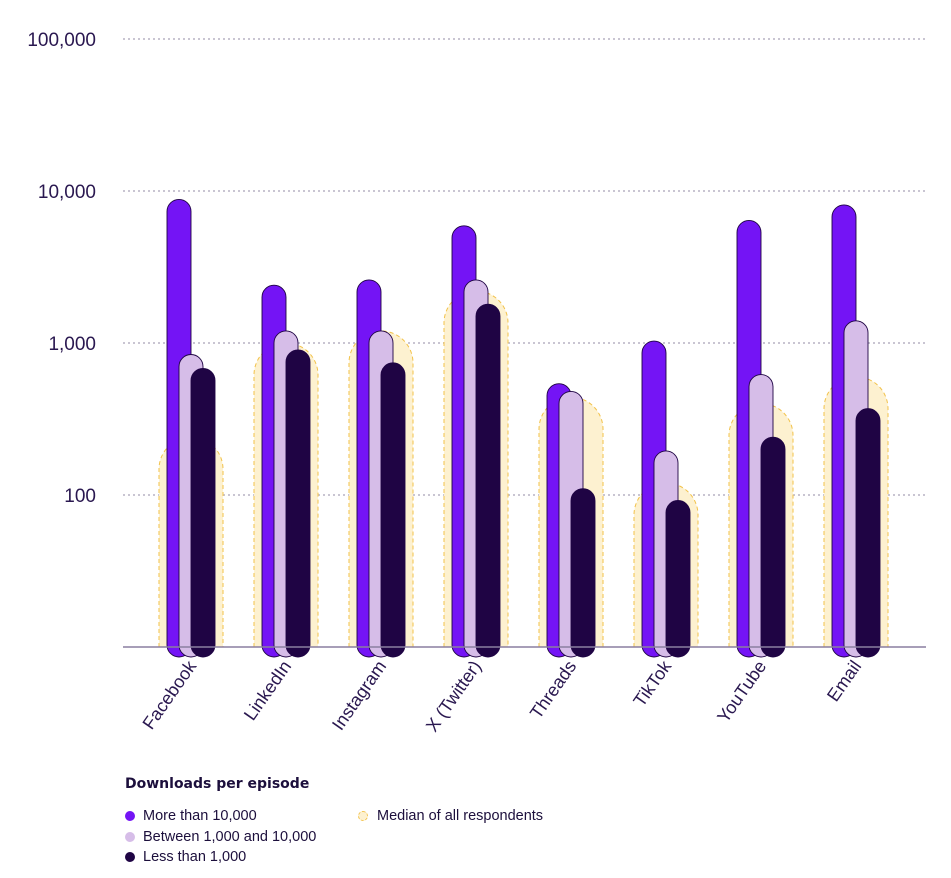 This screenshot has width=951, height=878. I want to click on legend-item-more-than-10000: More than 10,000, so click(191, 816).